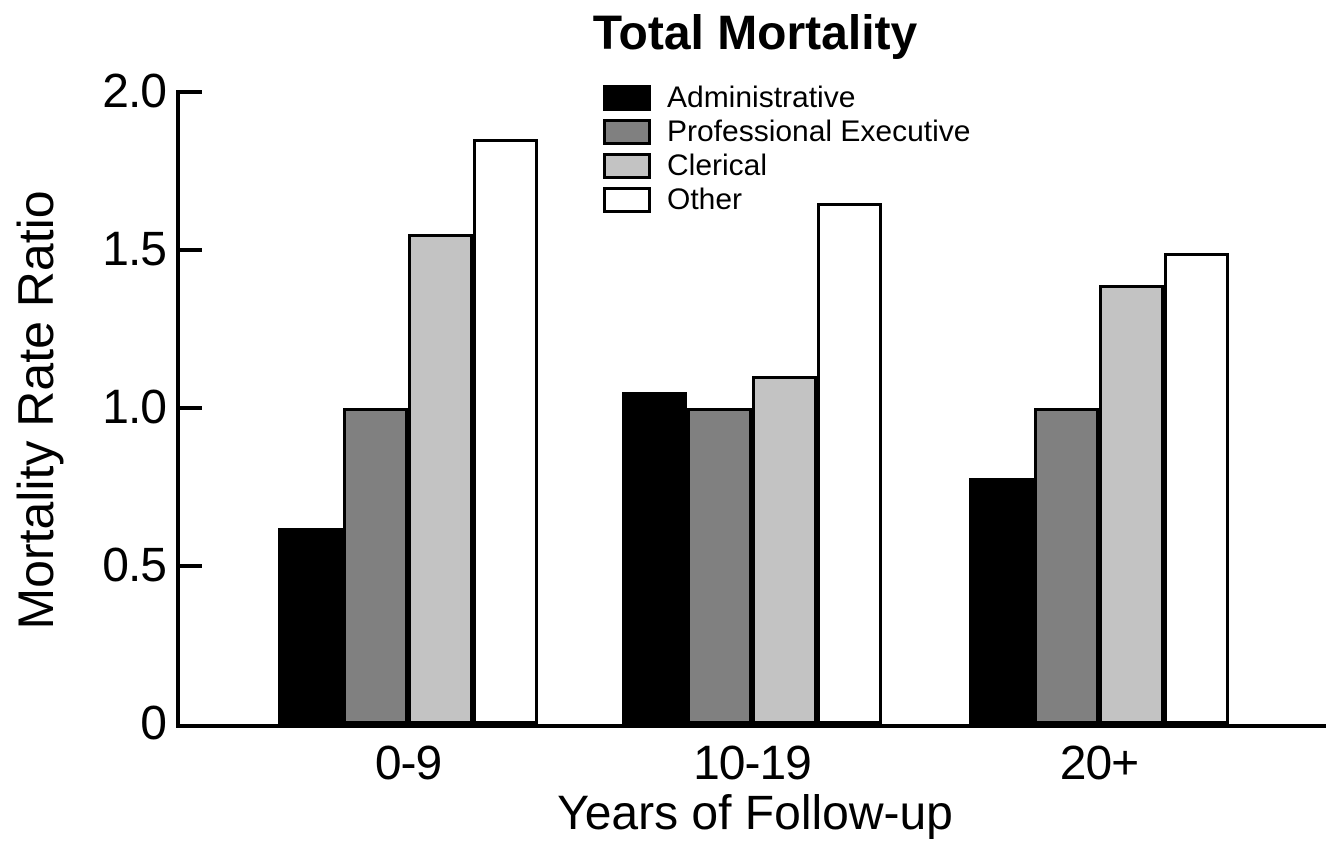 This screenshot has height=850, width=1334. I want to click on y-tick-label: 1.0, so click(134, 407).